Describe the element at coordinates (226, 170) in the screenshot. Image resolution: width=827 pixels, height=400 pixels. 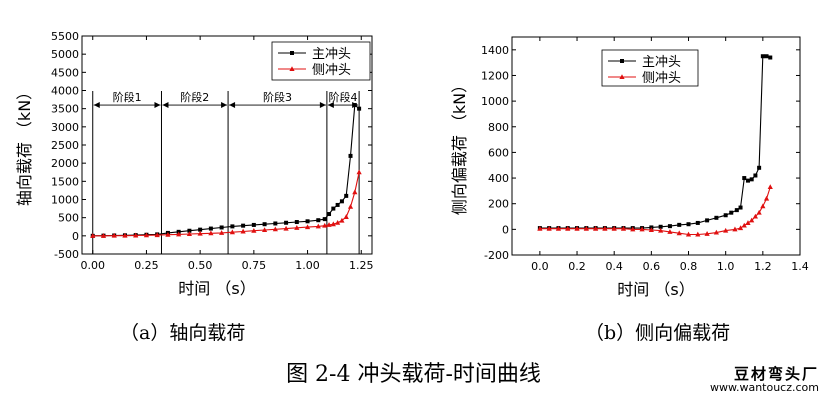
I see `series-line-main-punch` at that location.